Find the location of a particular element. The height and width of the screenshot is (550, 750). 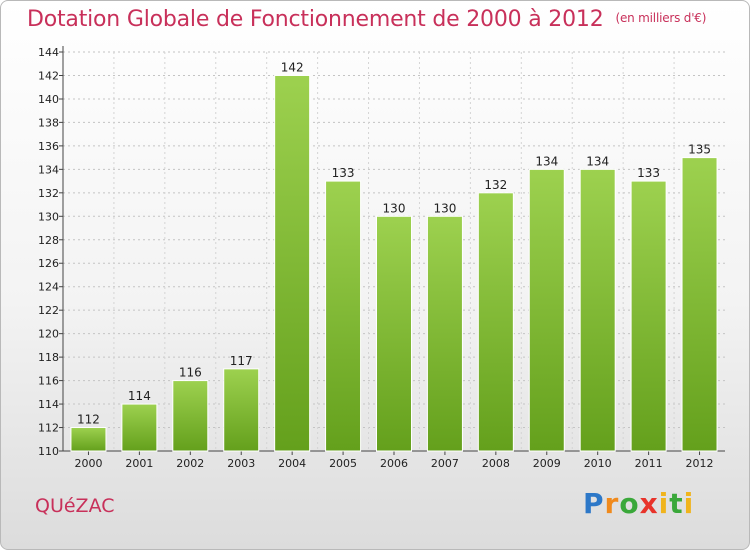

logo-letter: P is located at coordinates (594, 503).